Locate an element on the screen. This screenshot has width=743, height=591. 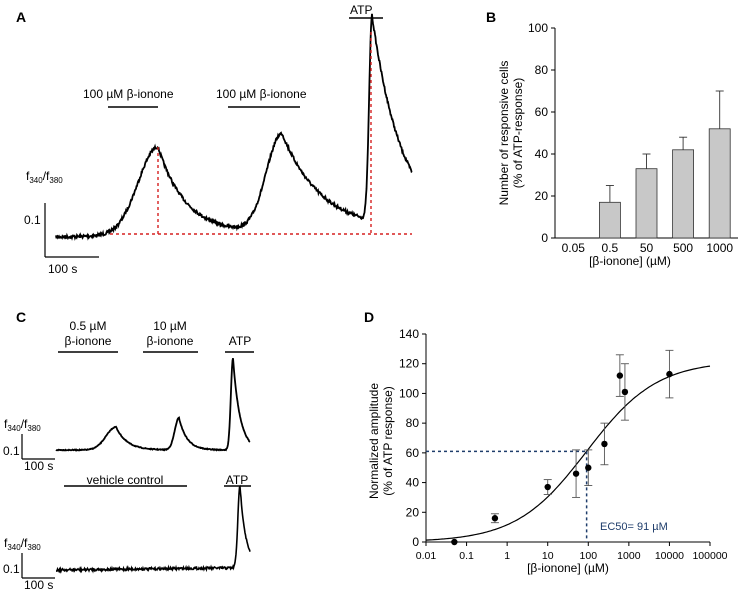
panel-d-letter: D is located at coordinates (369, 317).